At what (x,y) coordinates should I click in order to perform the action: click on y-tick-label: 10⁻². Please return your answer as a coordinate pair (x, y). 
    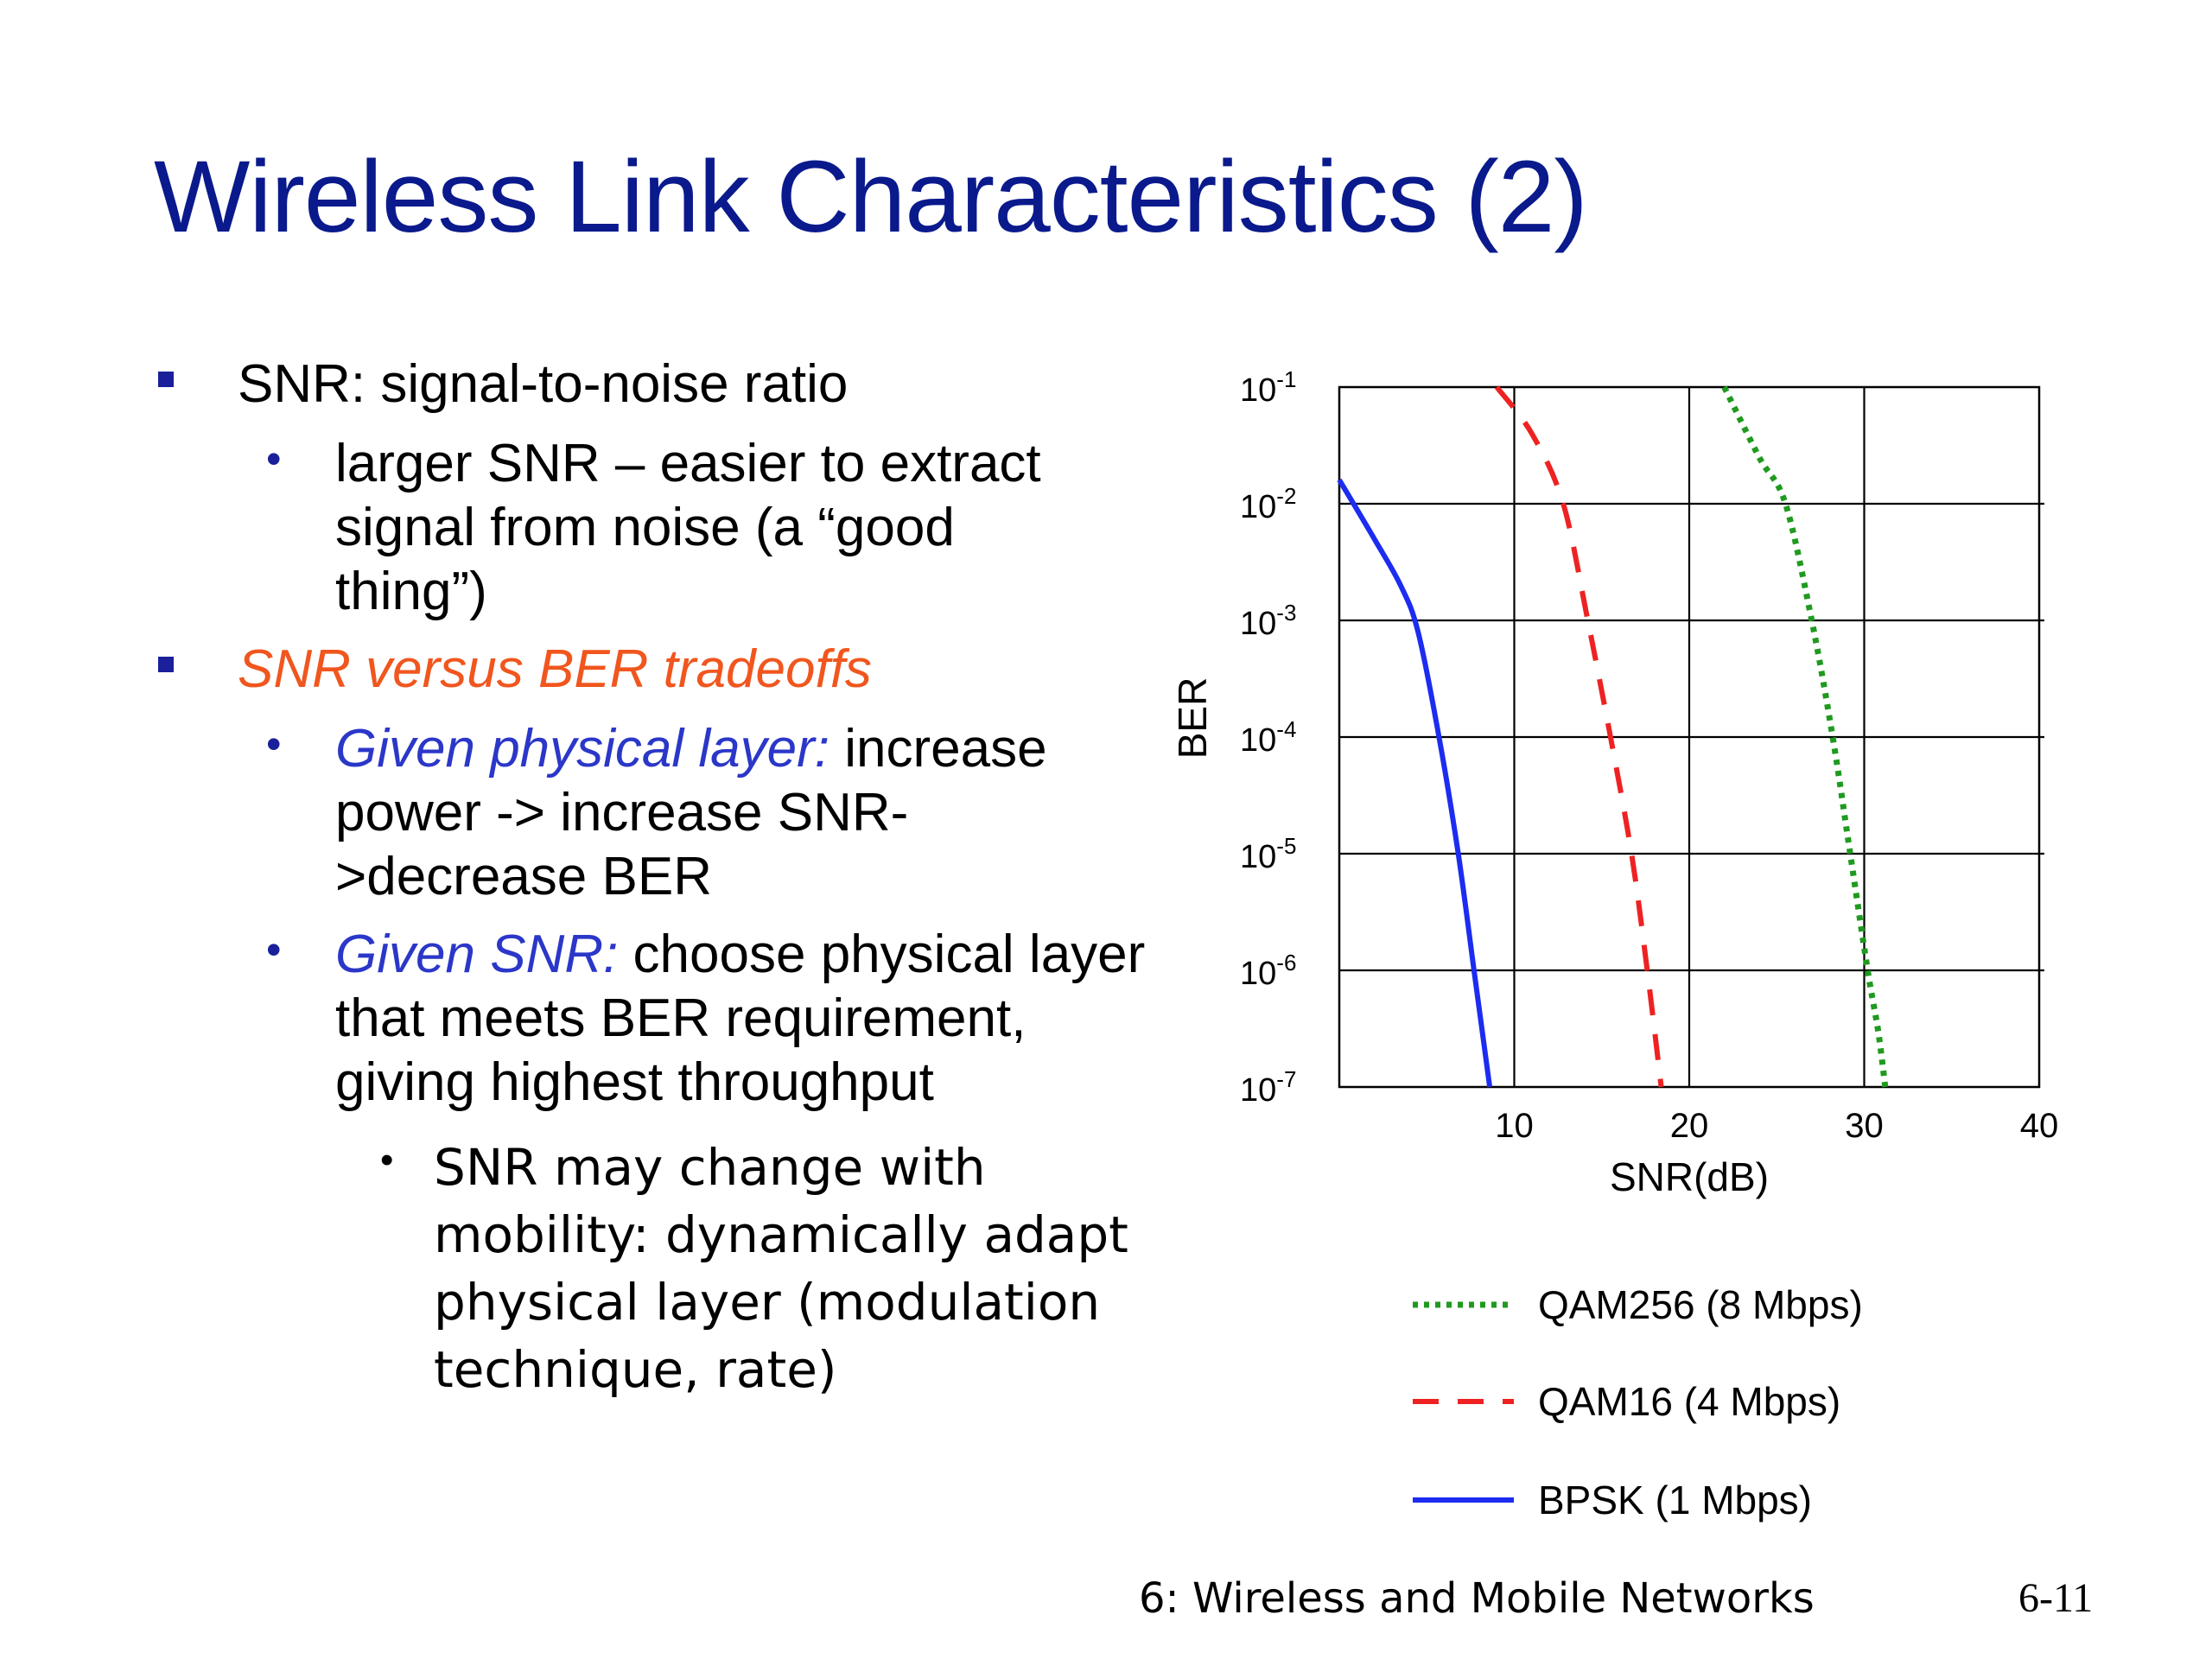
    Looking at the image, I should click on (1268, 504).